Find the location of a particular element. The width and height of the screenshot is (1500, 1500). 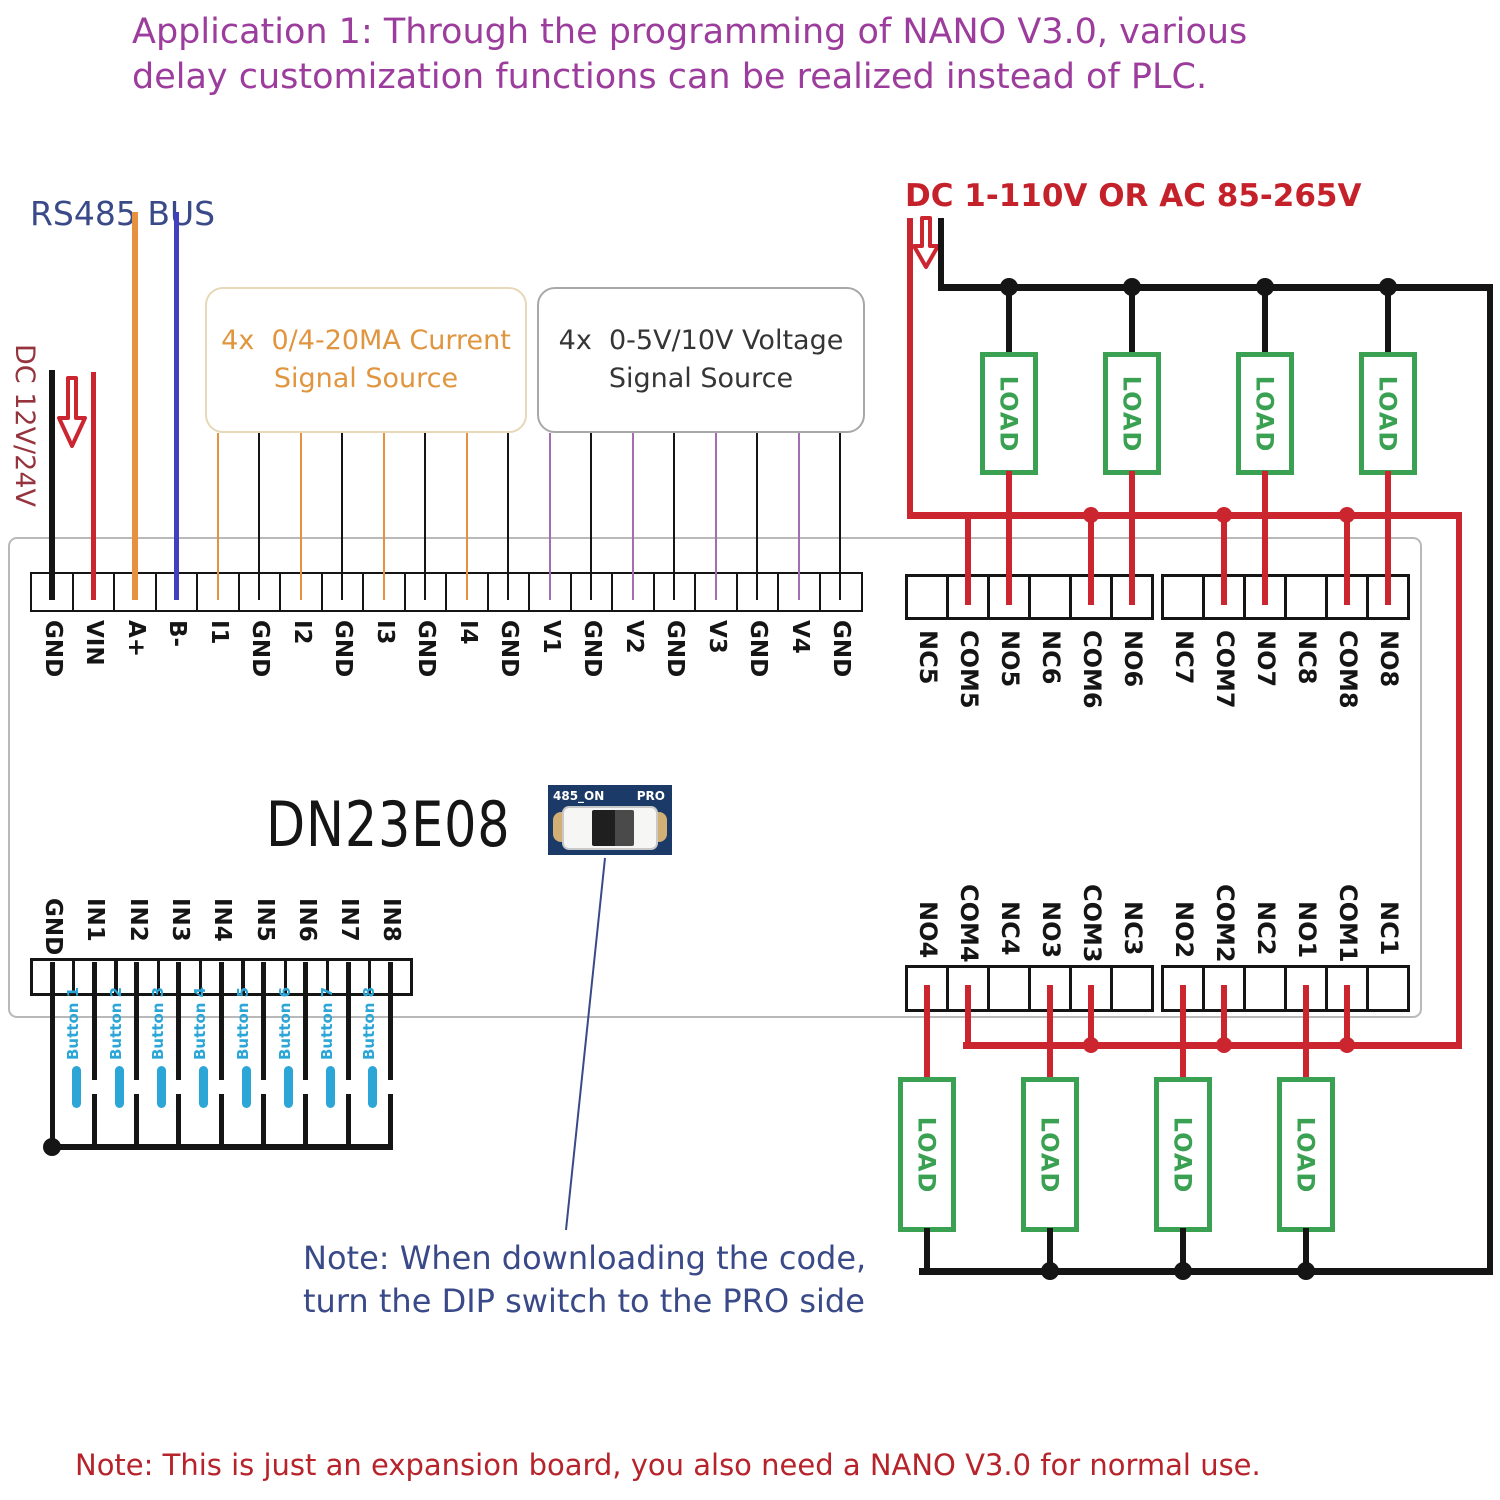

terminal-box-nc3 is located at coordinates (1132, 988).